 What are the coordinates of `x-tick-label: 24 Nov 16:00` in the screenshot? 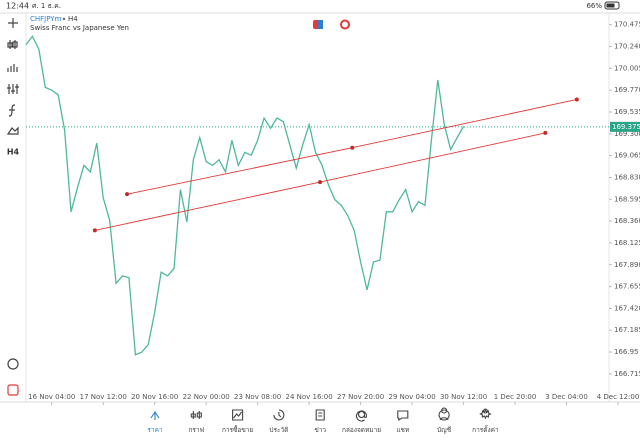 It's located at (309, 397).